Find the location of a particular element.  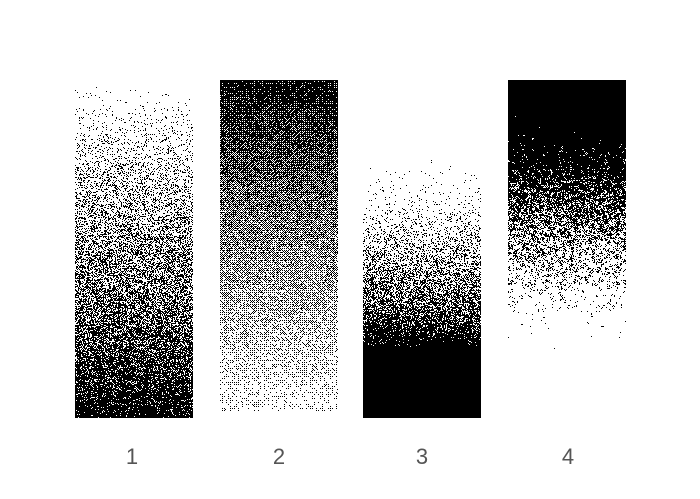

panel-label-3: 3 is located at coordinates (422, 456).